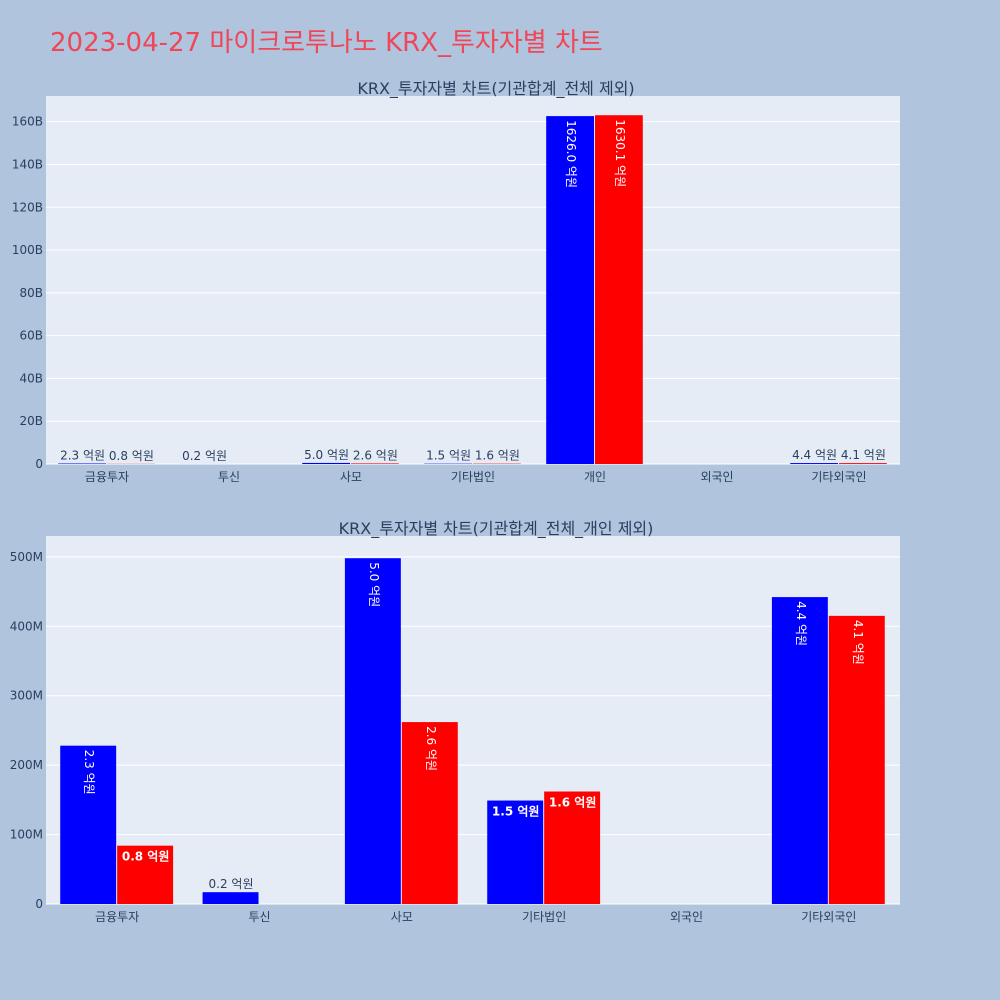 The height and width of the screenshot is (1000, 1000). I want to click on y-tick-label: 100B, so click(27, 250).